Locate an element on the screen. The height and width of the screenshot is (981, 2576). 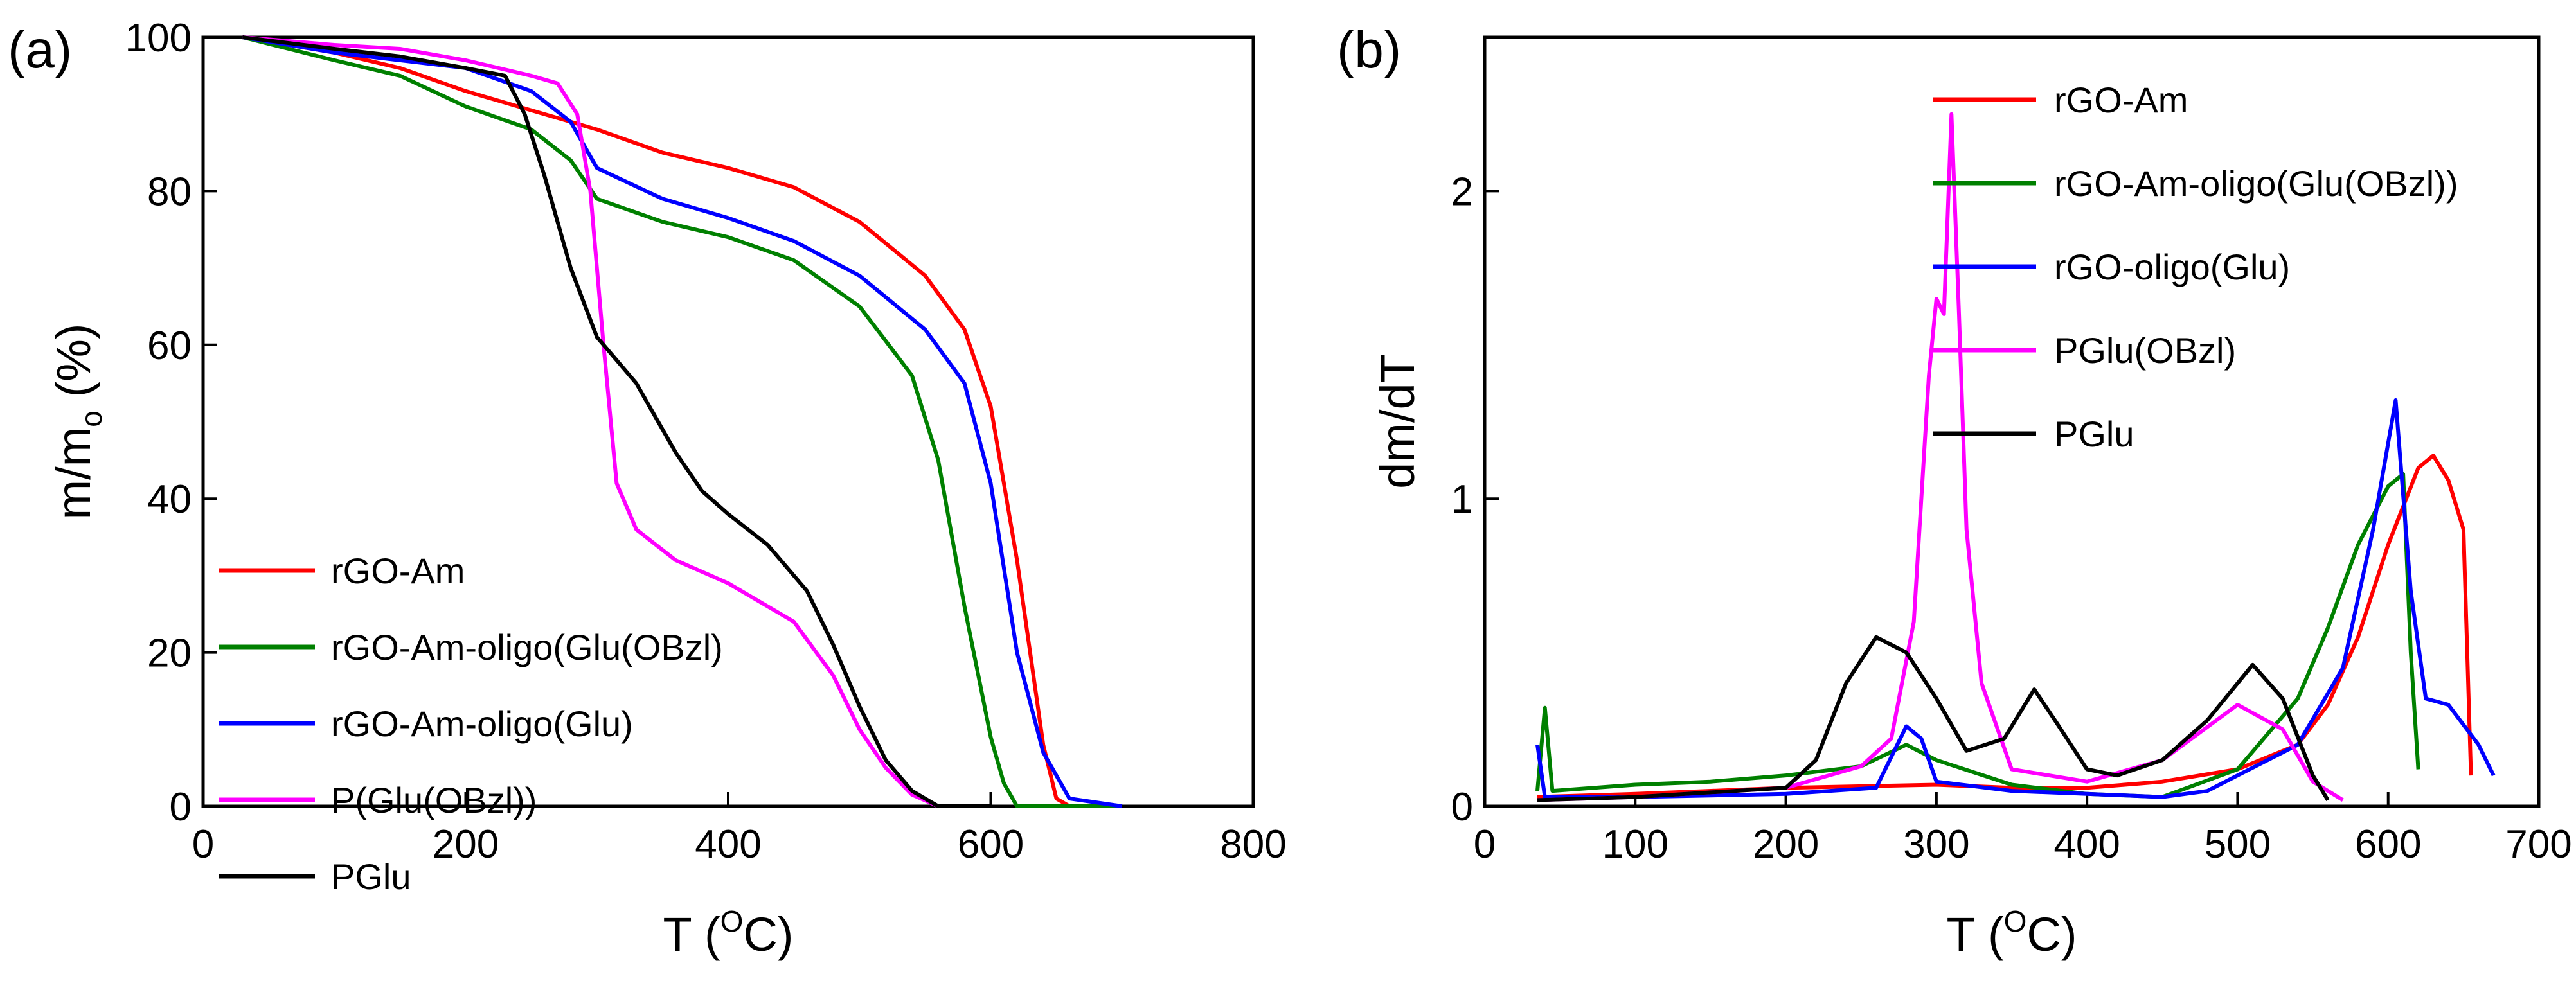
panel-a-y-tick-label: 100 is located at coordinates (158, 38).